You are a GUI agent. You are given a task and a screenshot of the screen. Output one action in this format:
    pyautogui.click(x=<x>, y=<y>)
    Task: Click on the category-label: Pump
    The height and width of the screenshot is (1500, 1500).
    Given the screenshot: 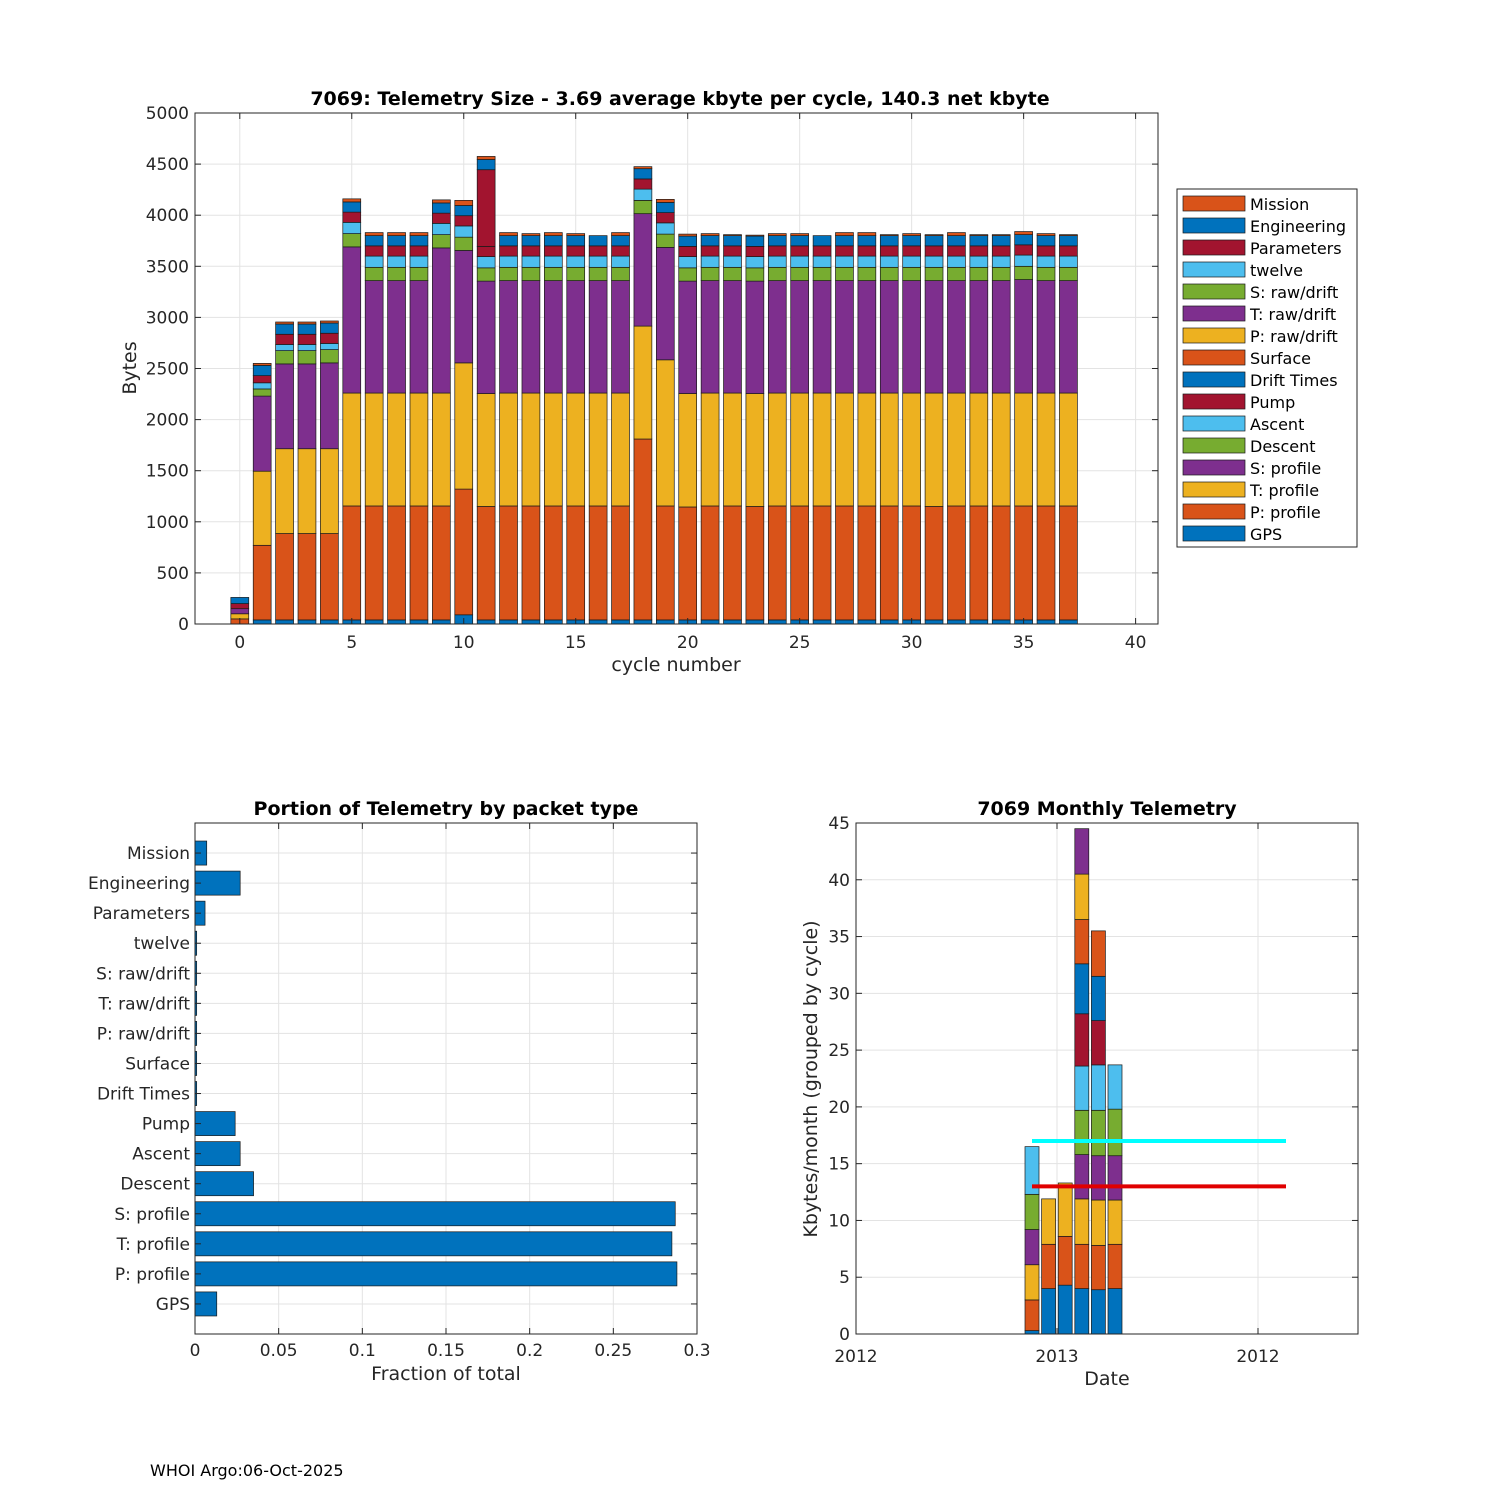 What is the action you would take?
    pyautogui.click(x=166, y=1125)
    